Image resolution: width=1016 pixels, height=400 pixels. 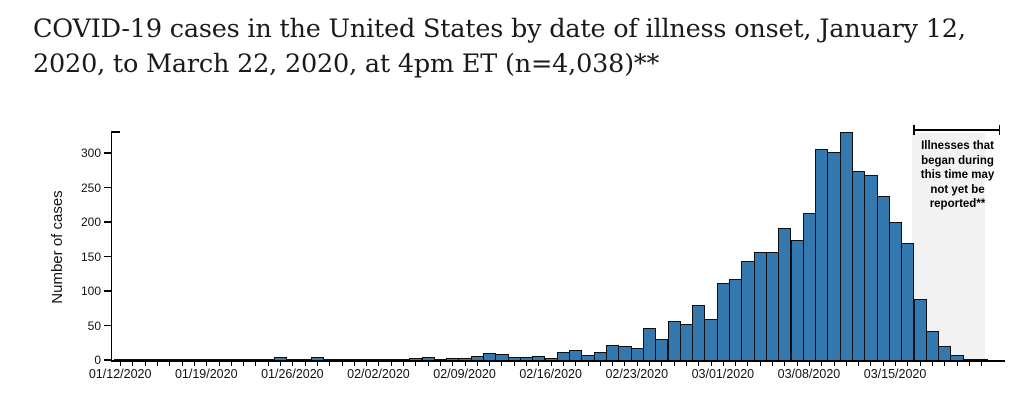 I want to click on y-tick-label: 50, so click(x=94, y=325).